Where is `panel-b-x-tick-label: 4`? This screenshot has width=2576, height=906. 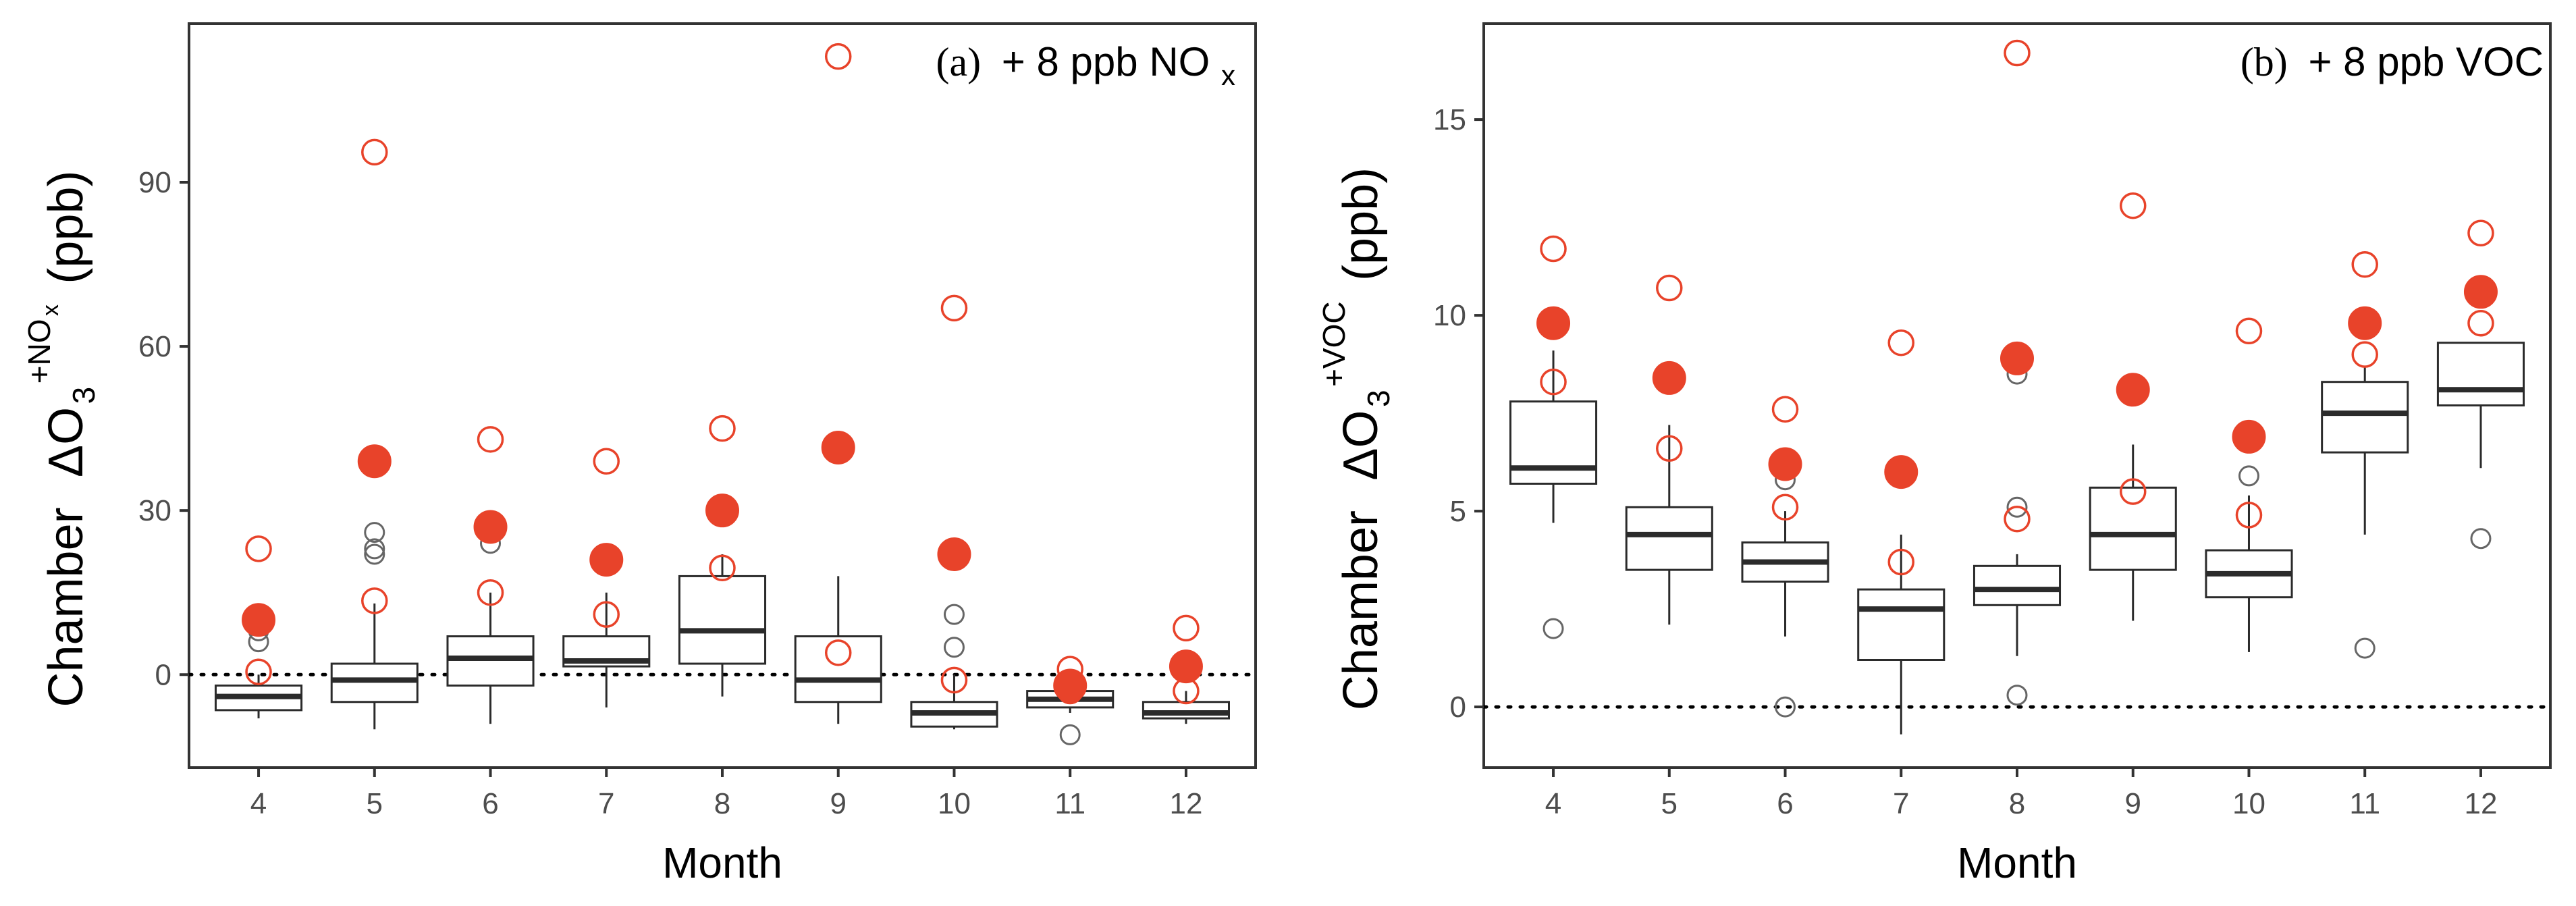
panel-b-x-tick-label: 4 is located at coordinates (1553, 804).